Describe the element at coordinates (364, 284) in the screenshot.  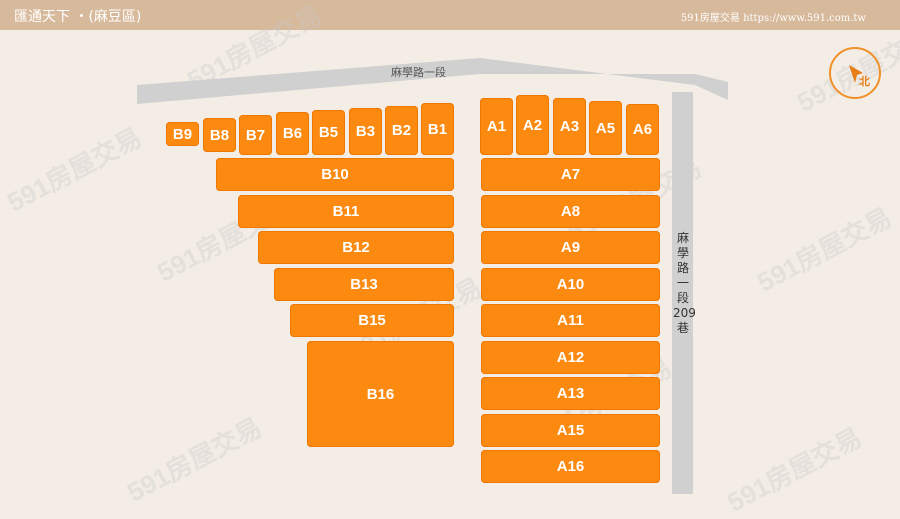
I see `lot-B13: B13` at that location.